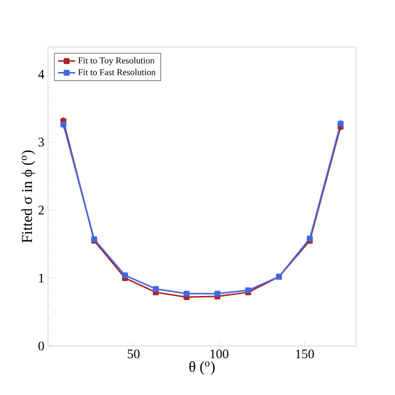  Describe the element at coordinates (41, 346) in the screenshot. I see `y-tick-label: 0` at that location.